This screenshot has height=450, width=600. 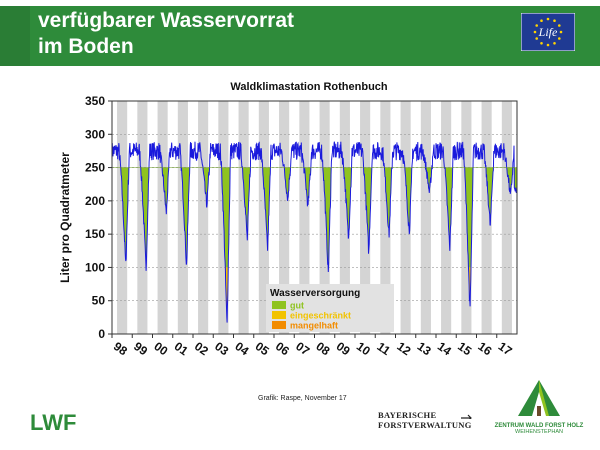 I want to click on fill-area-eingeschraenkt, so click(x=309, y=284).